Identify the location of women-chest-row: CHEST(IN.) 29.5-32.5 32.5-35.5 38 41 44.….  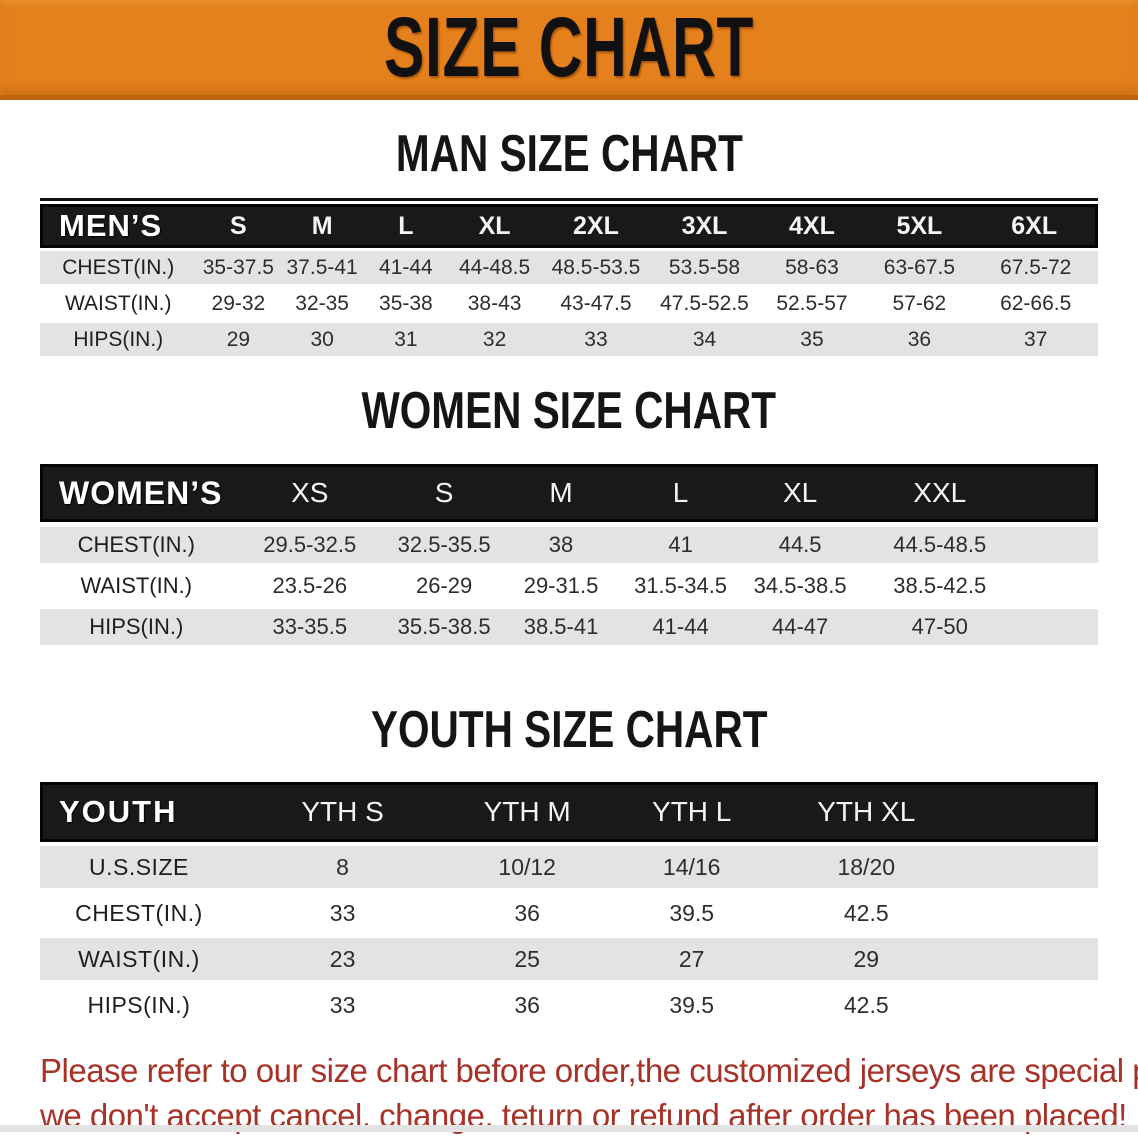
(569, 545).